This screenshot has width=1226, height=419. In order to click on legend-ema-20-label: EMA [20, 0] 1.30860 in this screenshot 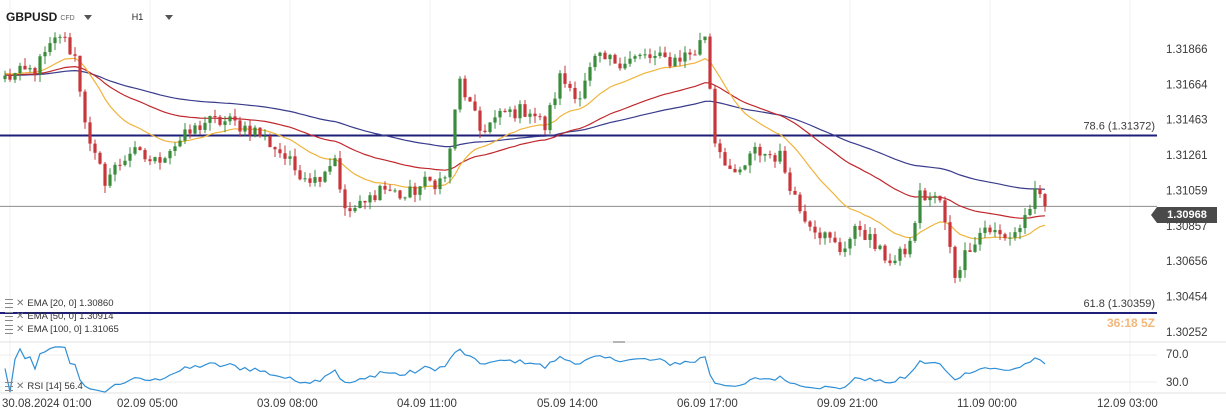, I will do `click(70, 303)`.